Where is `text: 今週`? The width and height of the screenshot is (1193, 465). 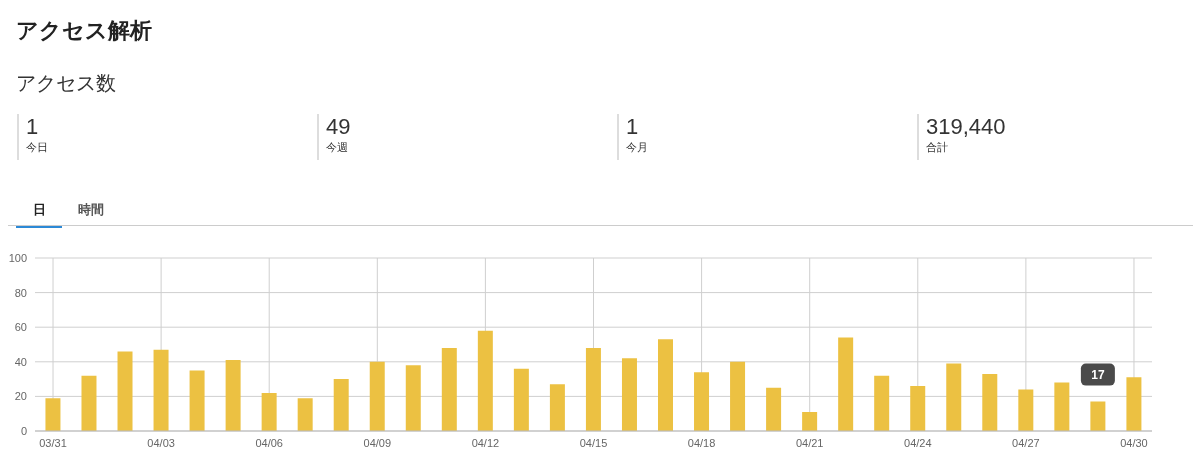 text: 今週 is located at coordinates (337, 147).